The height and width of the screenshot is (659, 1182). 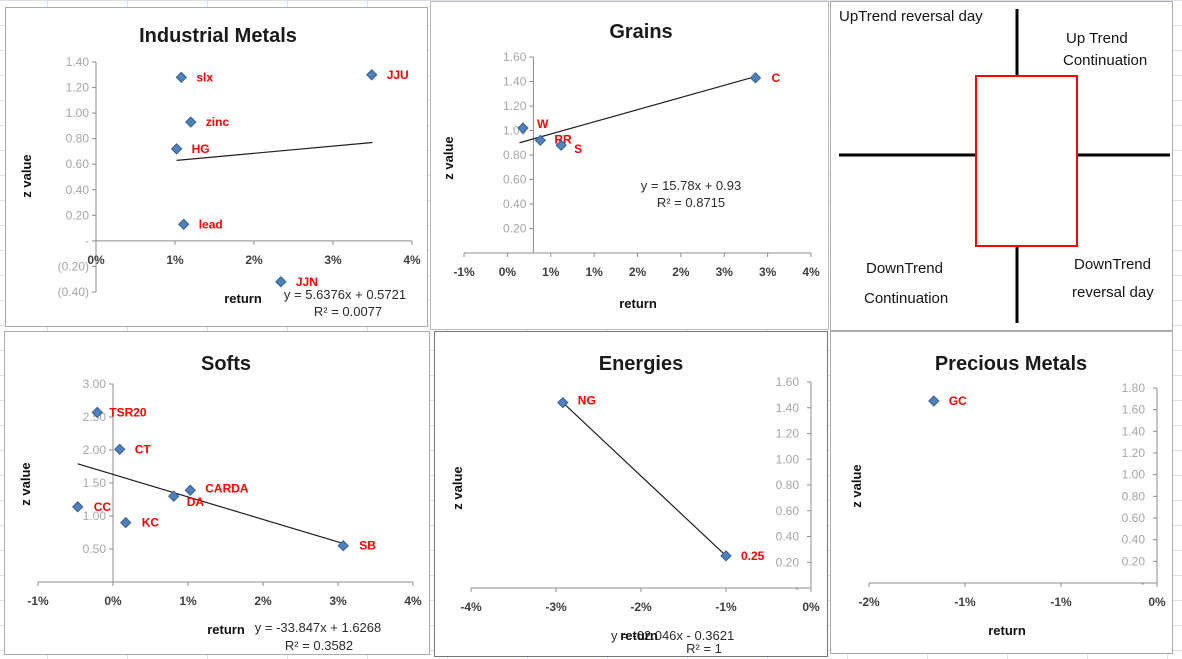 What do you see at coordinates (218, 122) in the screenshot?
I see `data-point-label: zinc` at bounding box center [218, 122].